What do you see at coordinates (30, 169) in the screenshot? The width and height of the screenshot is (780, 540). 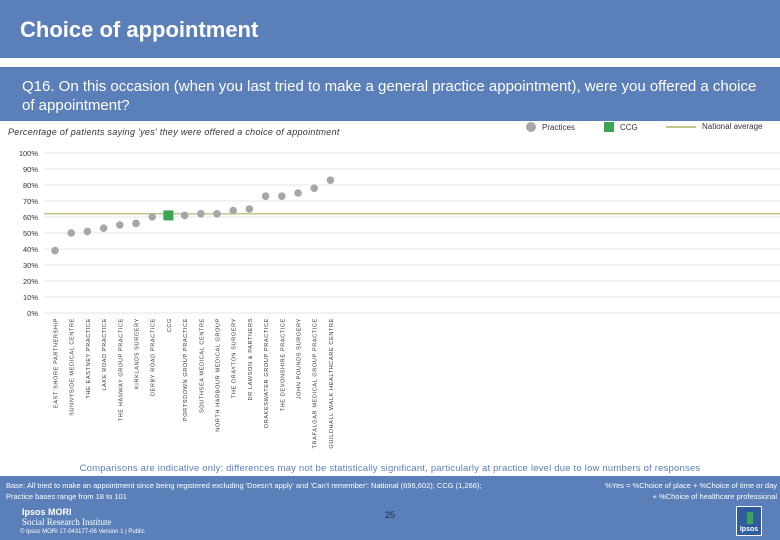 I see `y-tick-label: 90%` at bounding box center [30, 169].